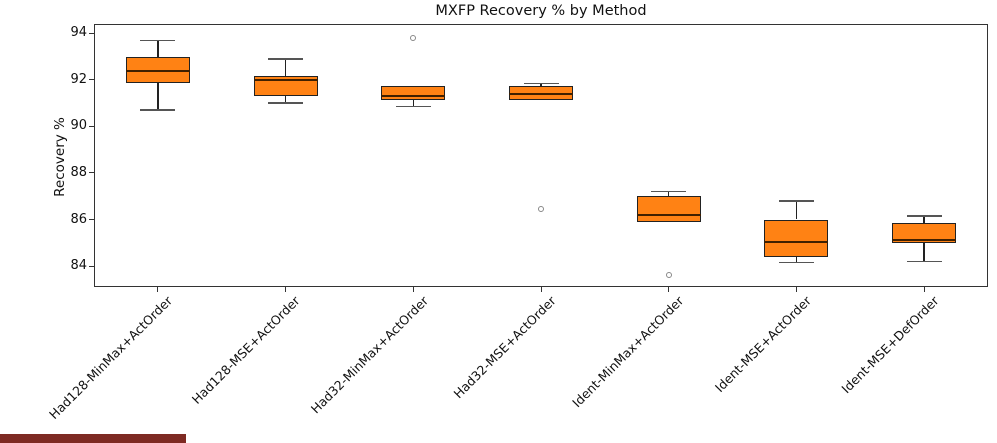  I want to click on y-tick-label: 86, so click(78, 219).